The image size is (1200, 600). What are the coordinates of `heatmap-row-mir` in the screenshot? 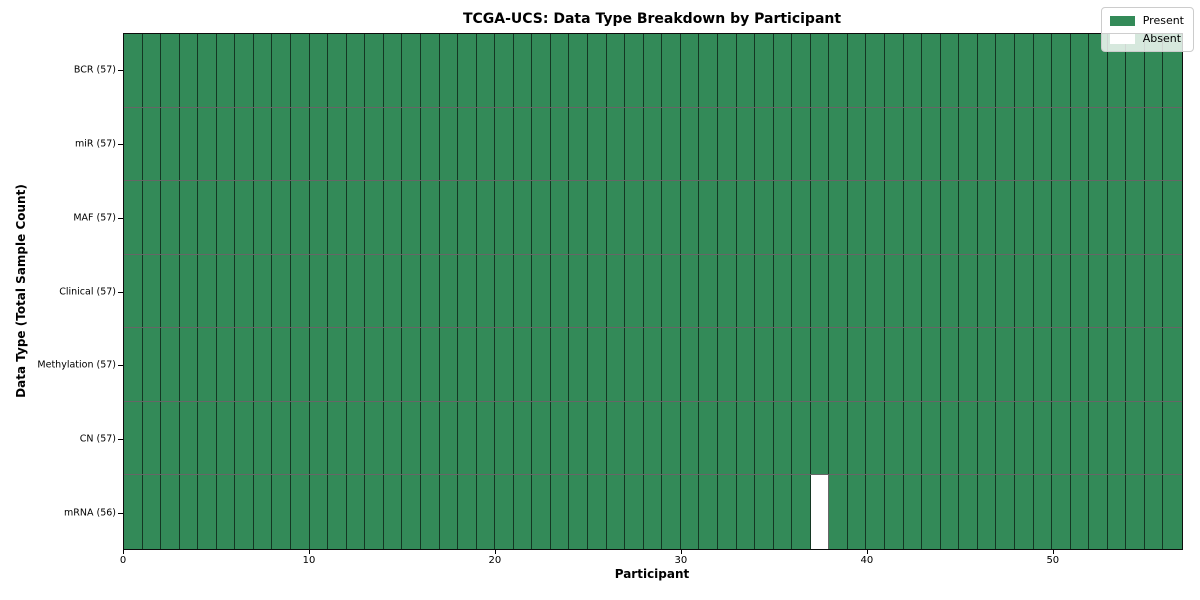 It's located at (653, 144).